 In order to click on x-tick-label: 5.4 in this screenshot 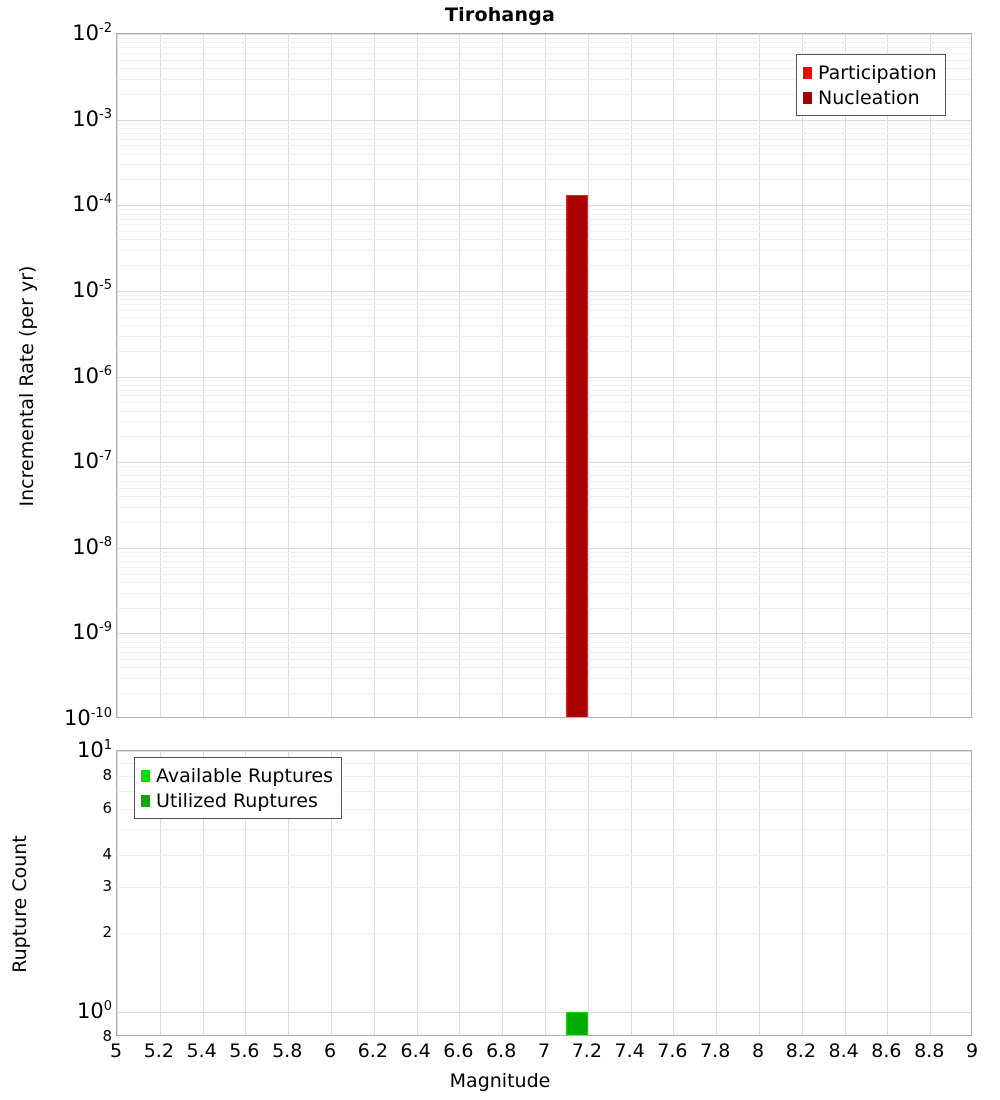, I will do `click(201, 1051)`.